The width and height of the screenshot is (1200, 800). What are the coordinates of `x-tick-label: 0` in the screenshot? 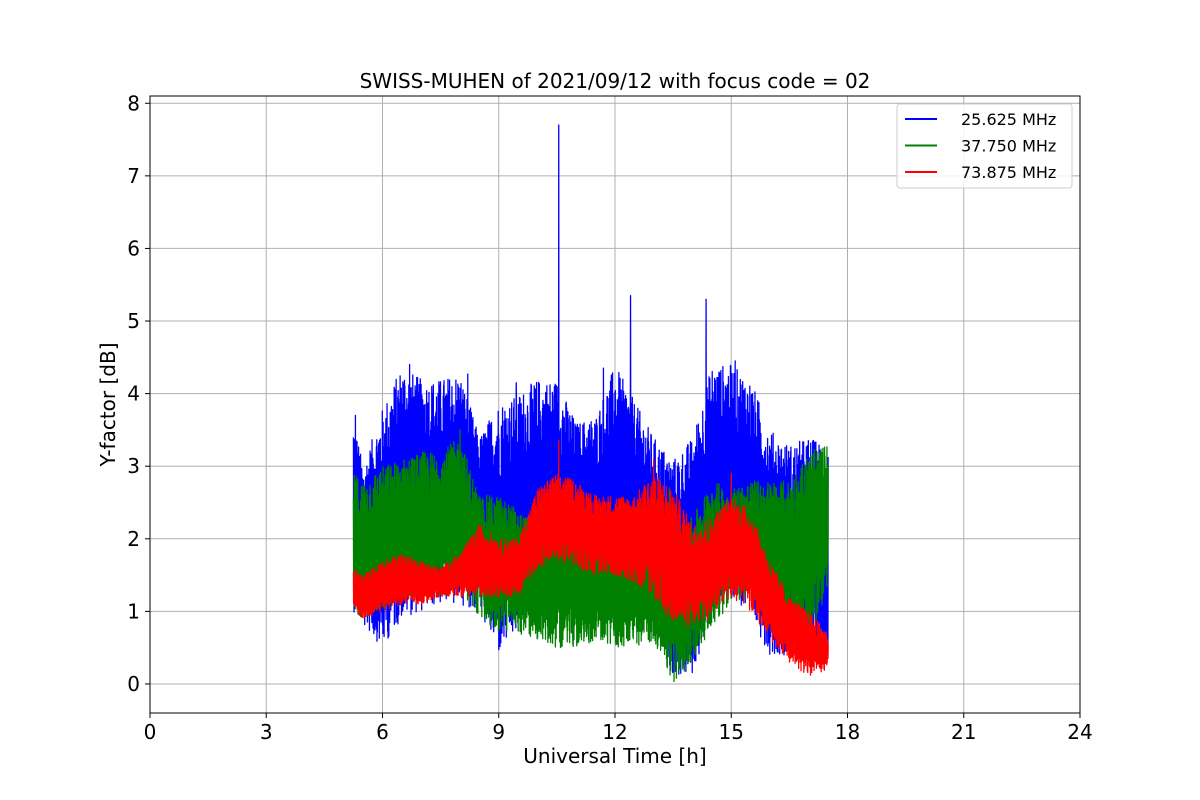 It's located at (150, 732).